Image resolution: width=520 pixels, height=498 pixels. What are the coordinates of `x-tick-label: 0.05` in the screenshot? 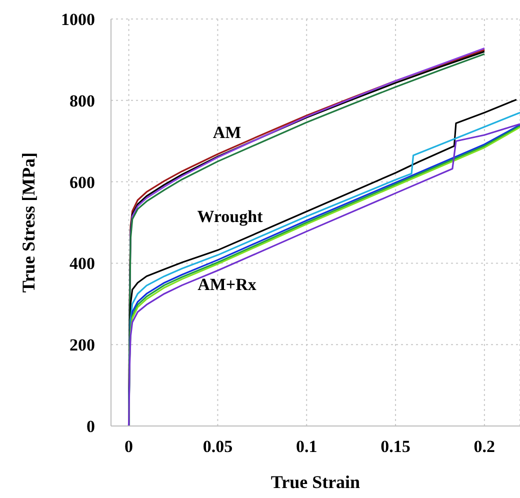 It's located at (217, 446).